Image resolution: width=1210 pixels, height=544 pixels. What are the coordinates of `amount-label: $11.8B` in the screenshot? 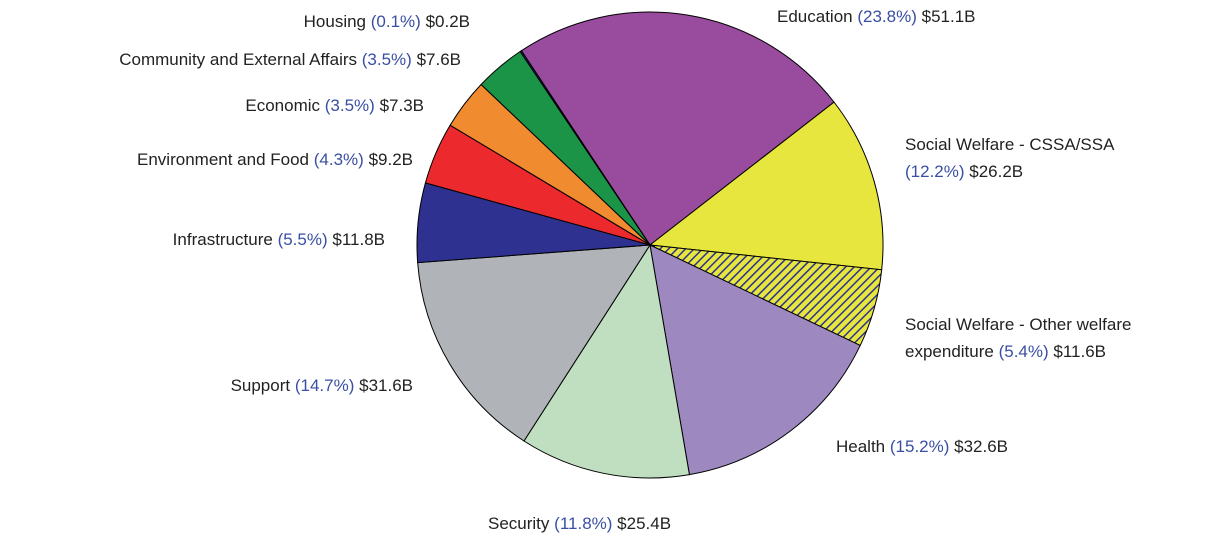 It's located at (358, 239).